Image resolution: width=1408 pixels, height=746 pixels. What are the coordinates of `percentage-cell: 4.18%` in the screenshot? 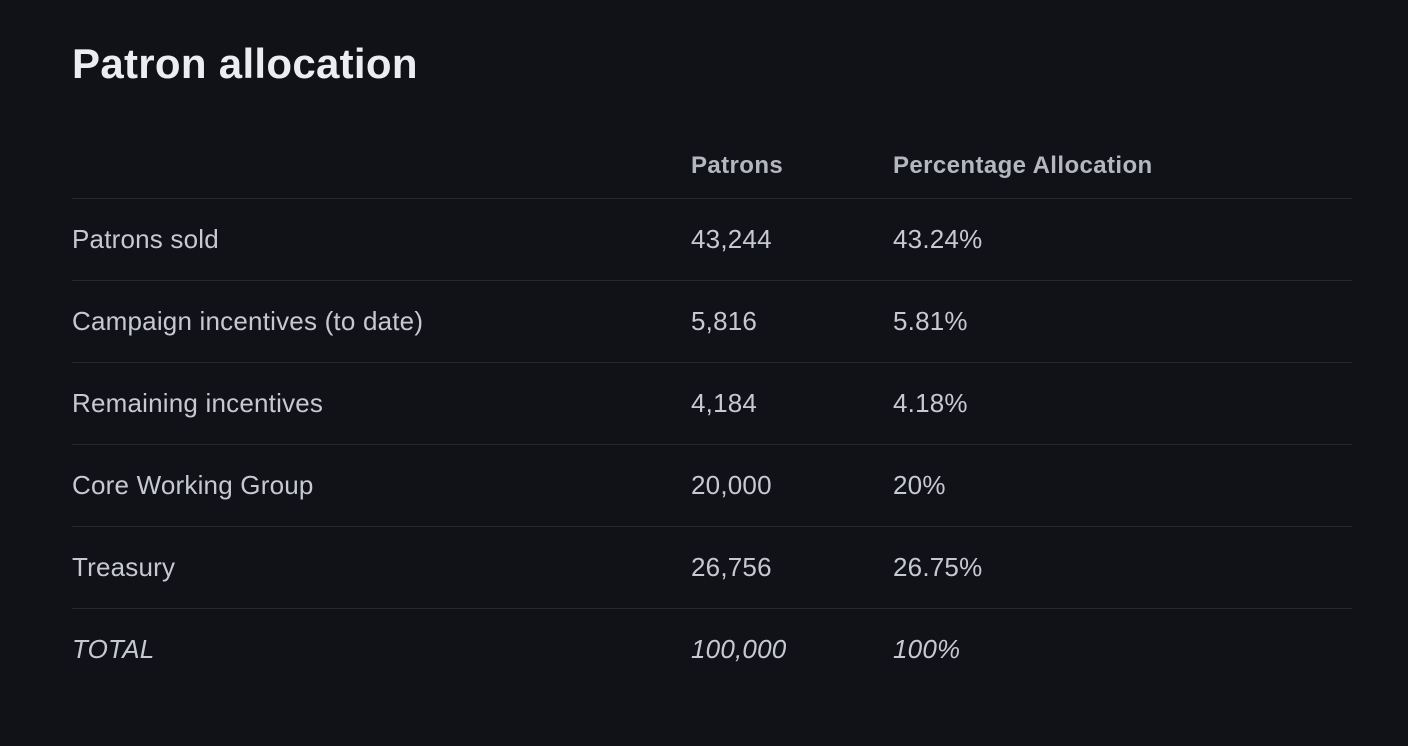 It's located at (1122, 403).